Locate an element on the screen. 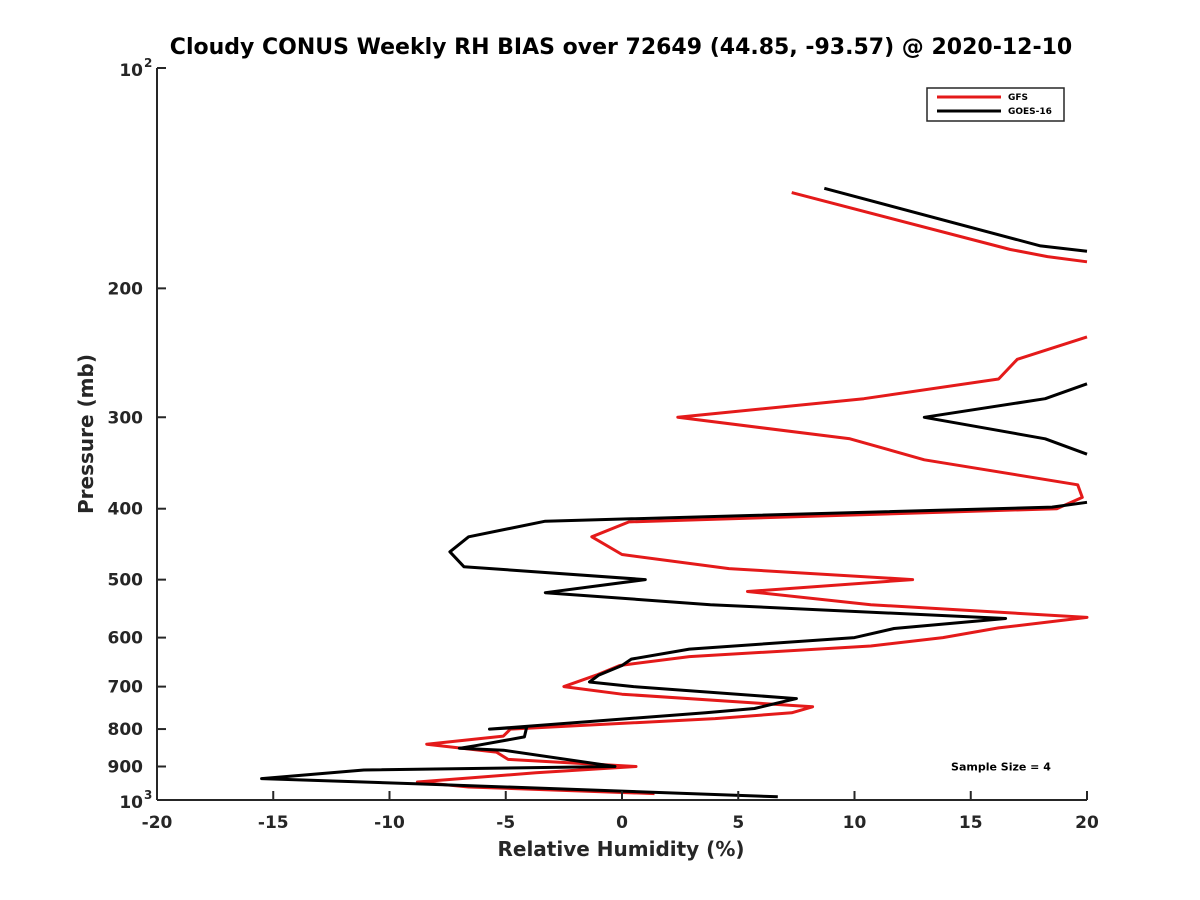 The width and height of the screenshot is (1200, 900). x-tick-label: -20 is located at coordinates (157, 823).